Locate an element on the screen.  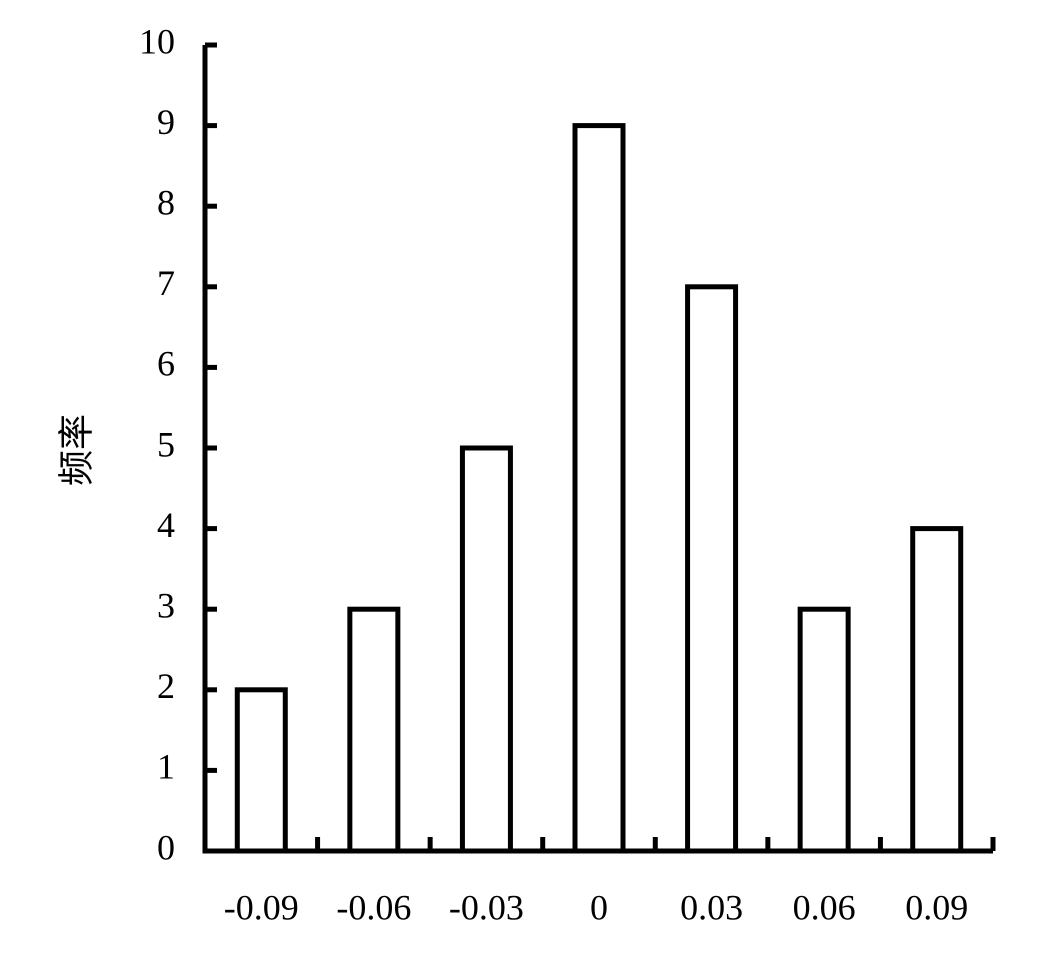
y-tick-label: 3 is located at coordinates (166, 605).